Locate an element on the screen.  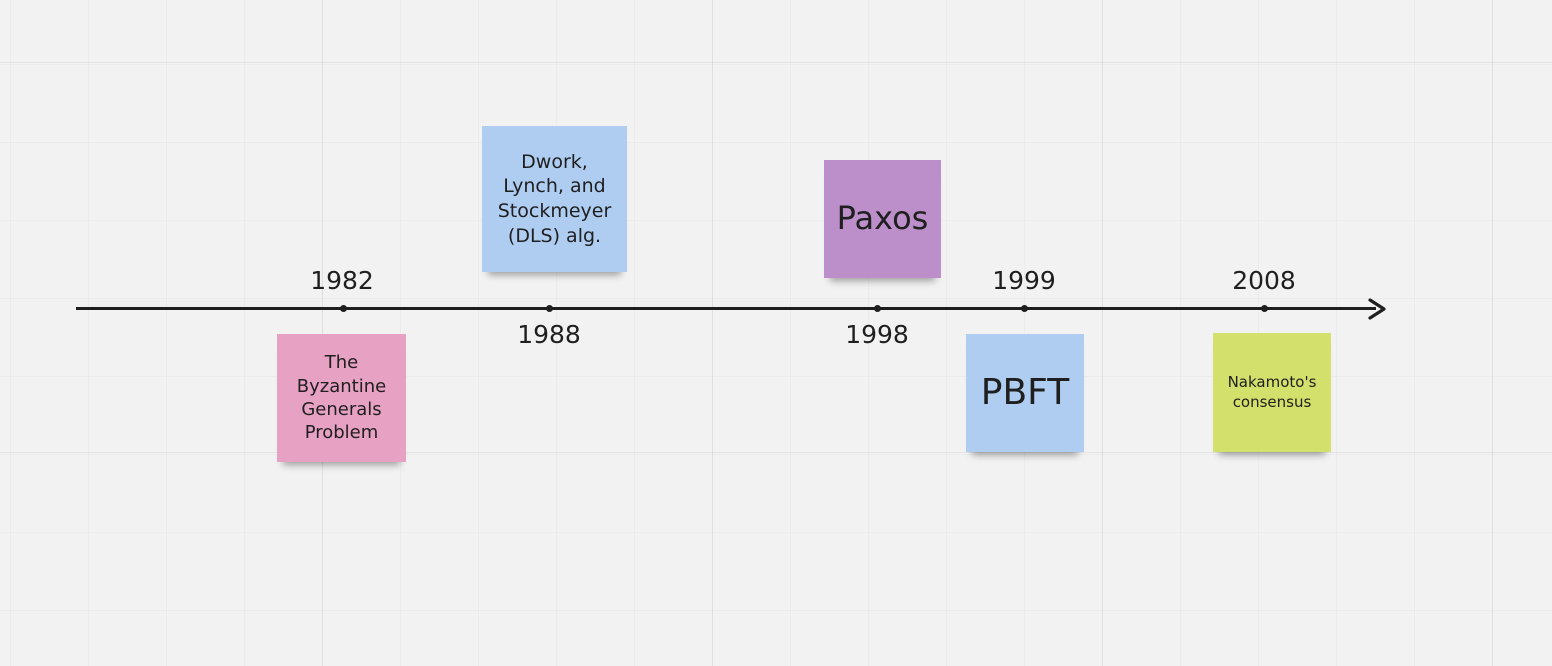
sticky-note-text: PBFT is located at coordinates (1025, 392).